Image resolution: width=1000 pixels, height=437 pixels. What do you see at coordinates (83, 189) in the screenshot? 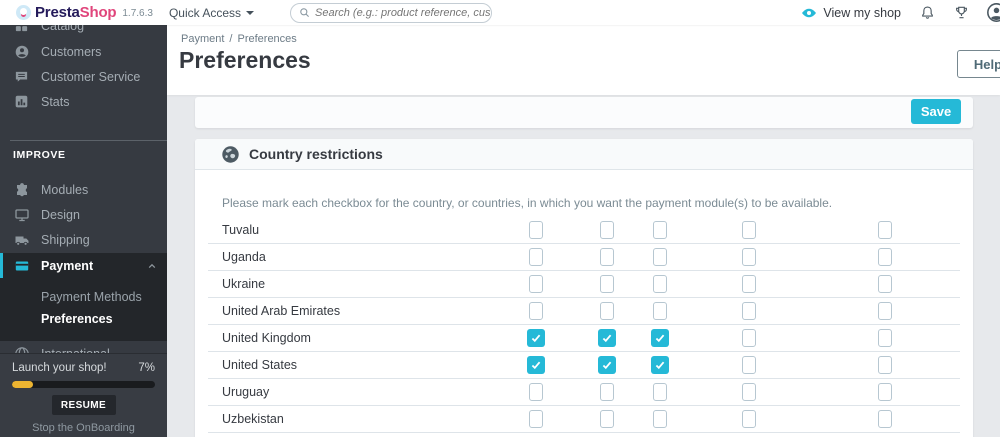
I see `sidebar-item-modules: Modules` at bounding box center [83, 189].